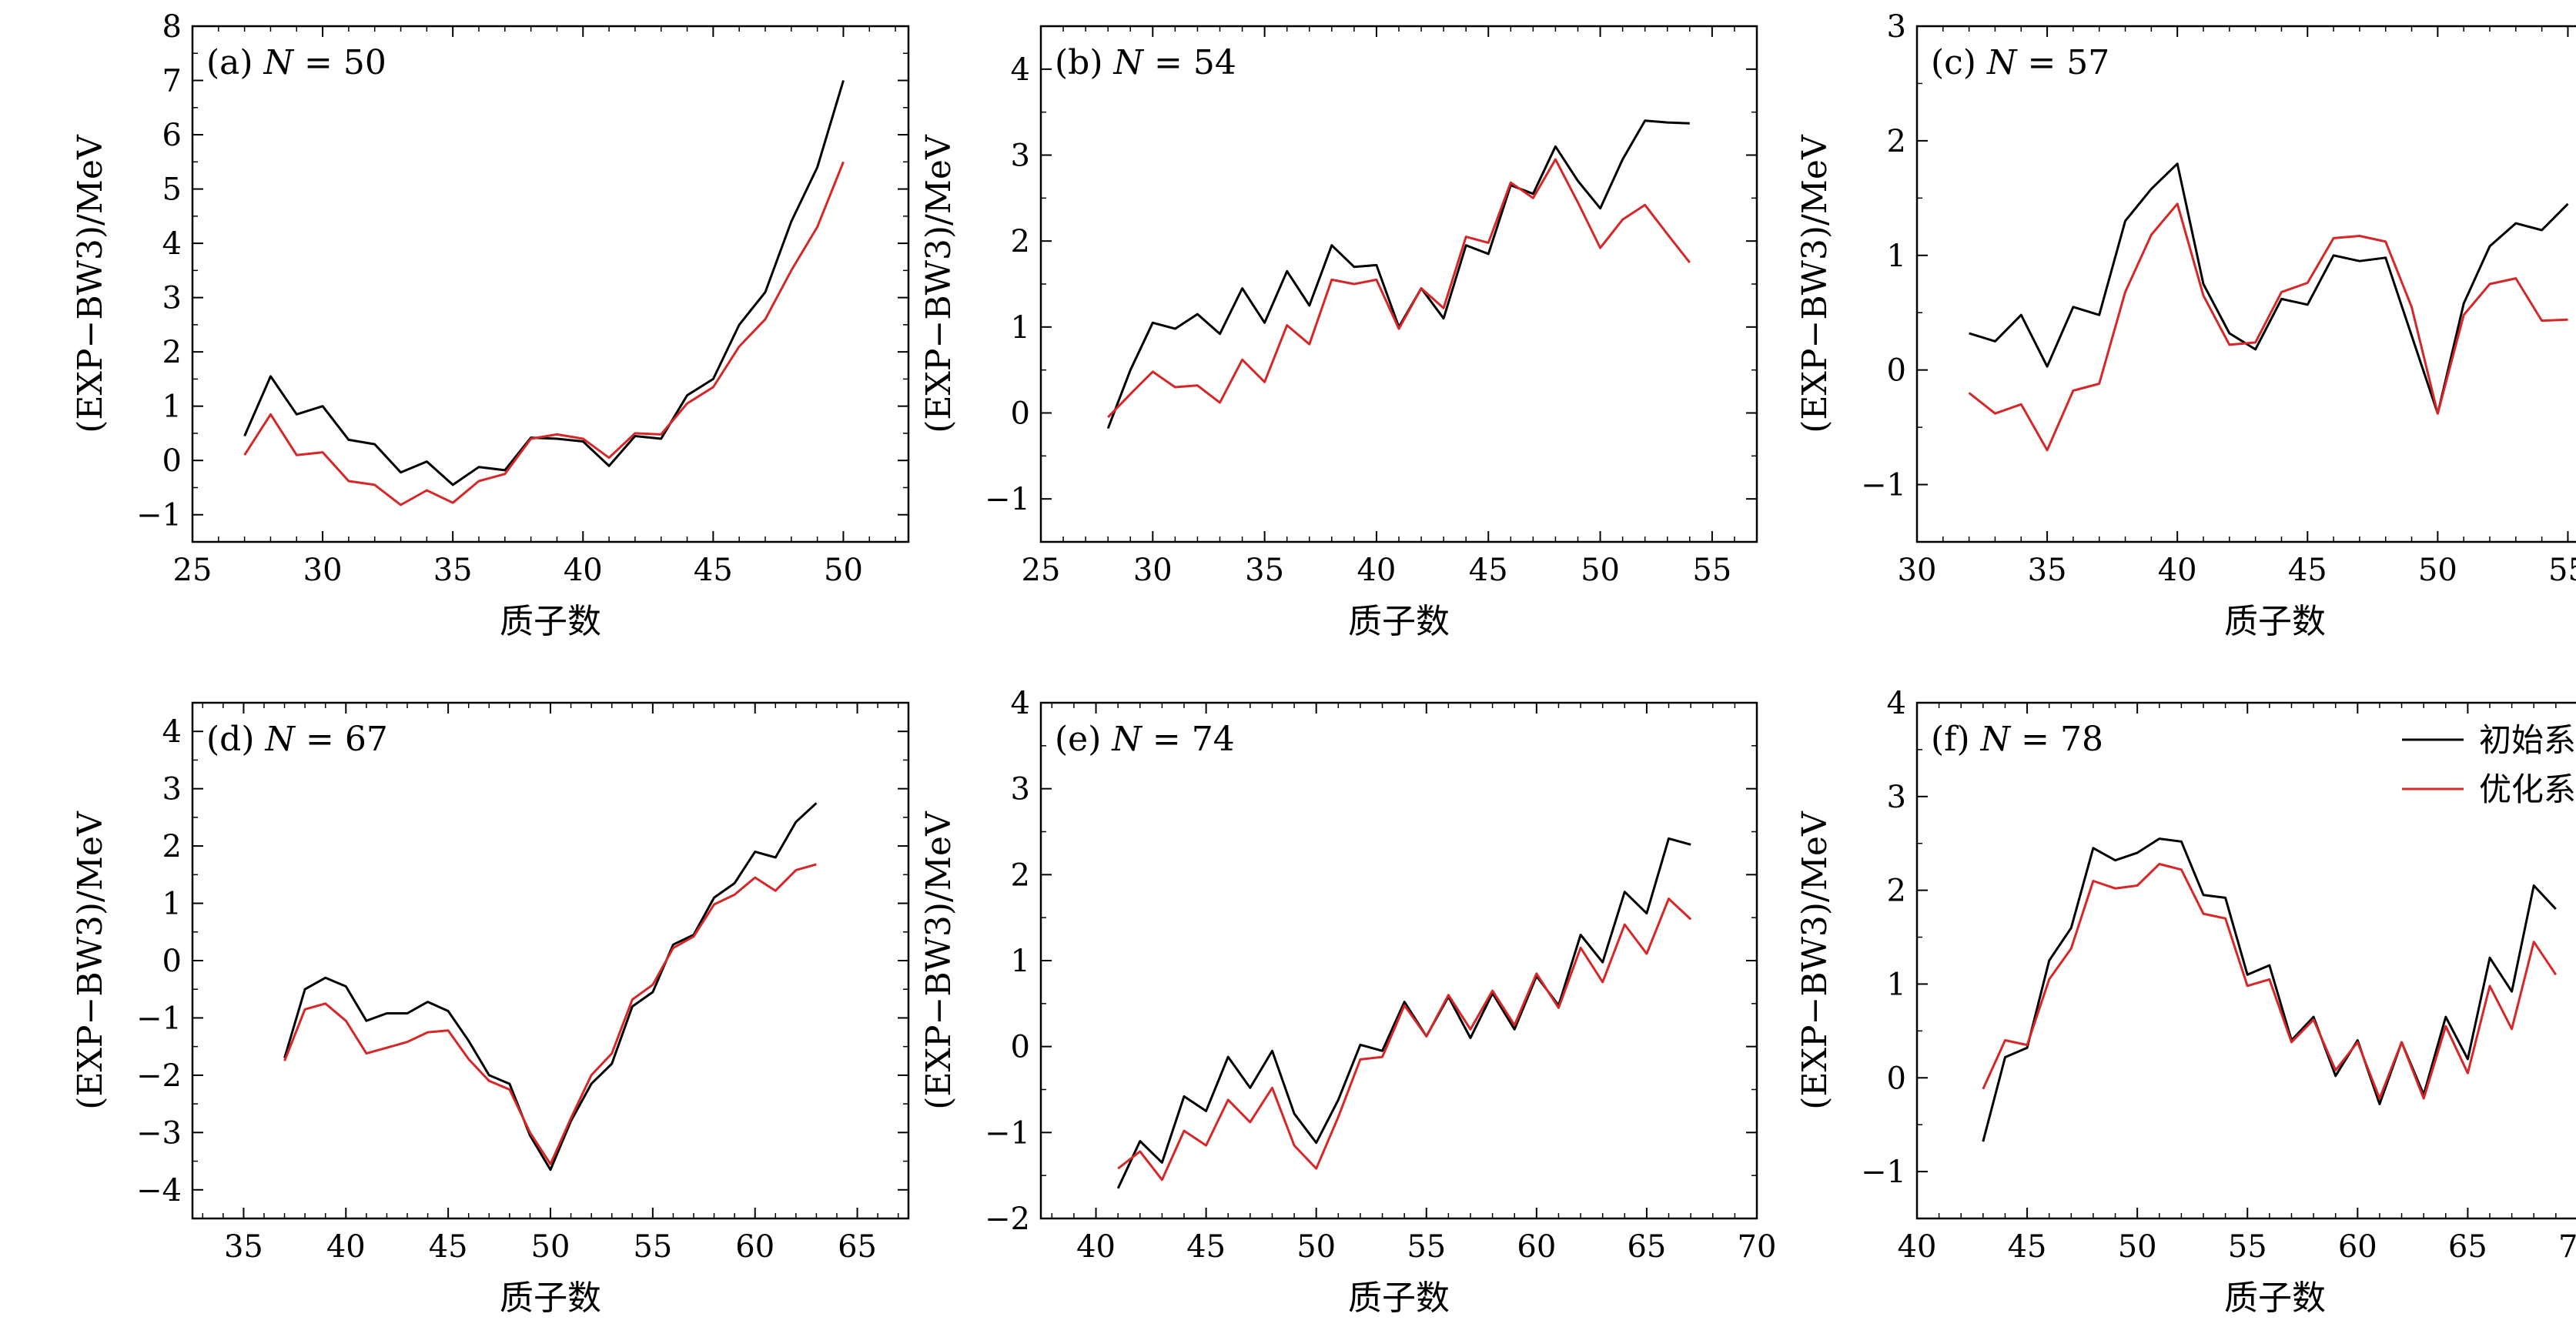 The width and height of the screenshot is (2576, 1337). What do you see at coordinates (1145, 739) in the screenshot?
I see `panel-title: (e) N = 74` at bounding box center [1145, 739].